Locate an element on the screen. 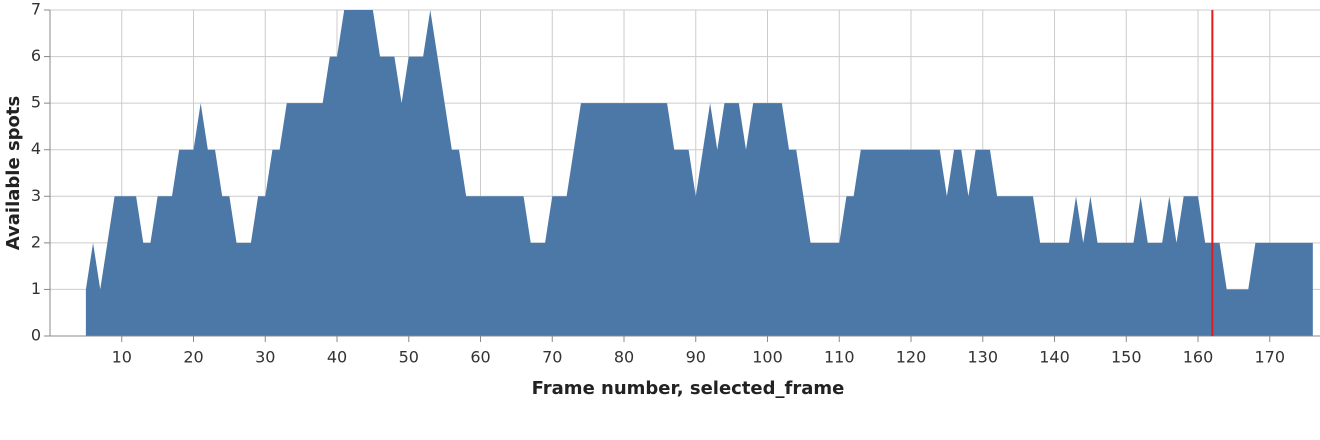  y-tick-label: 1 is located at coordinates (36, 288).